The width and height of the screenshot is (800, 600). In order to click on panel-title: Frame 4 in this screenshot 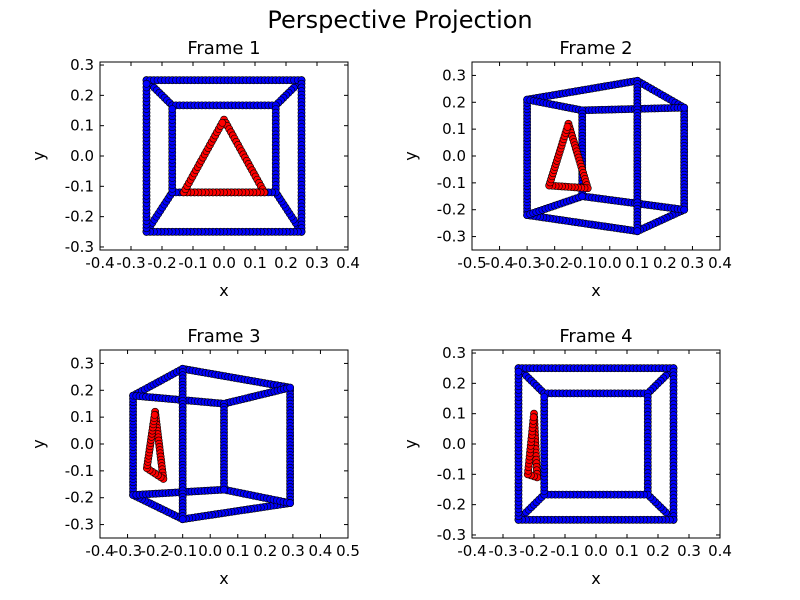, I will do `click(595, 336)`.